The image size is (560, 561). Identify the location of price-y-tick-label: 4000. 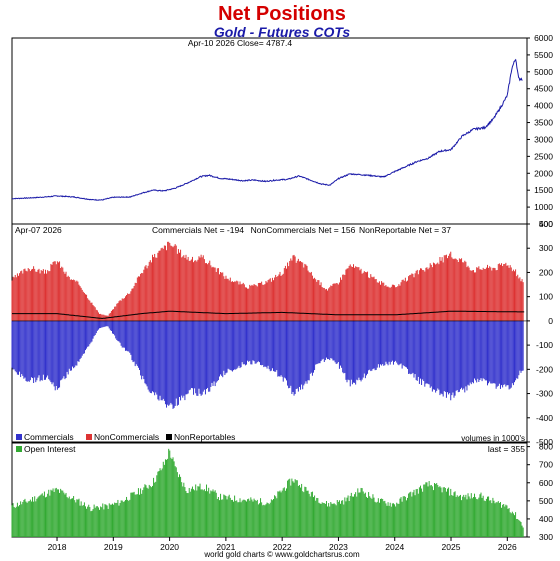
(543, 106).